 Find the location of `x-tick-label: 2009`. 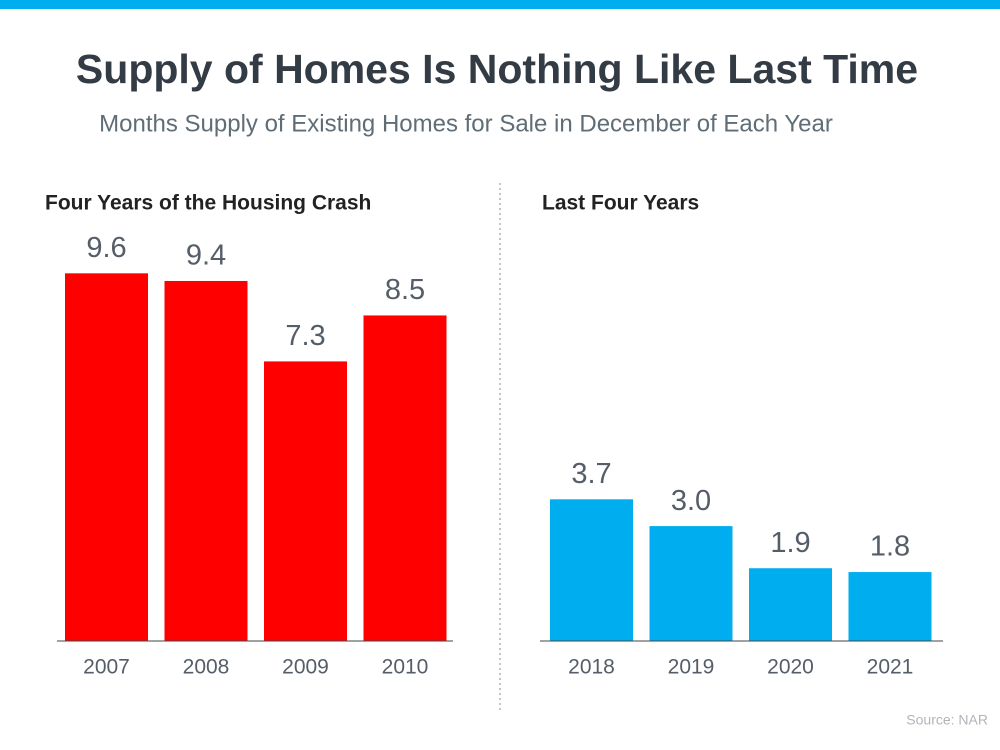

x-tick-label: 2009 is located at coordinates (305, 667).